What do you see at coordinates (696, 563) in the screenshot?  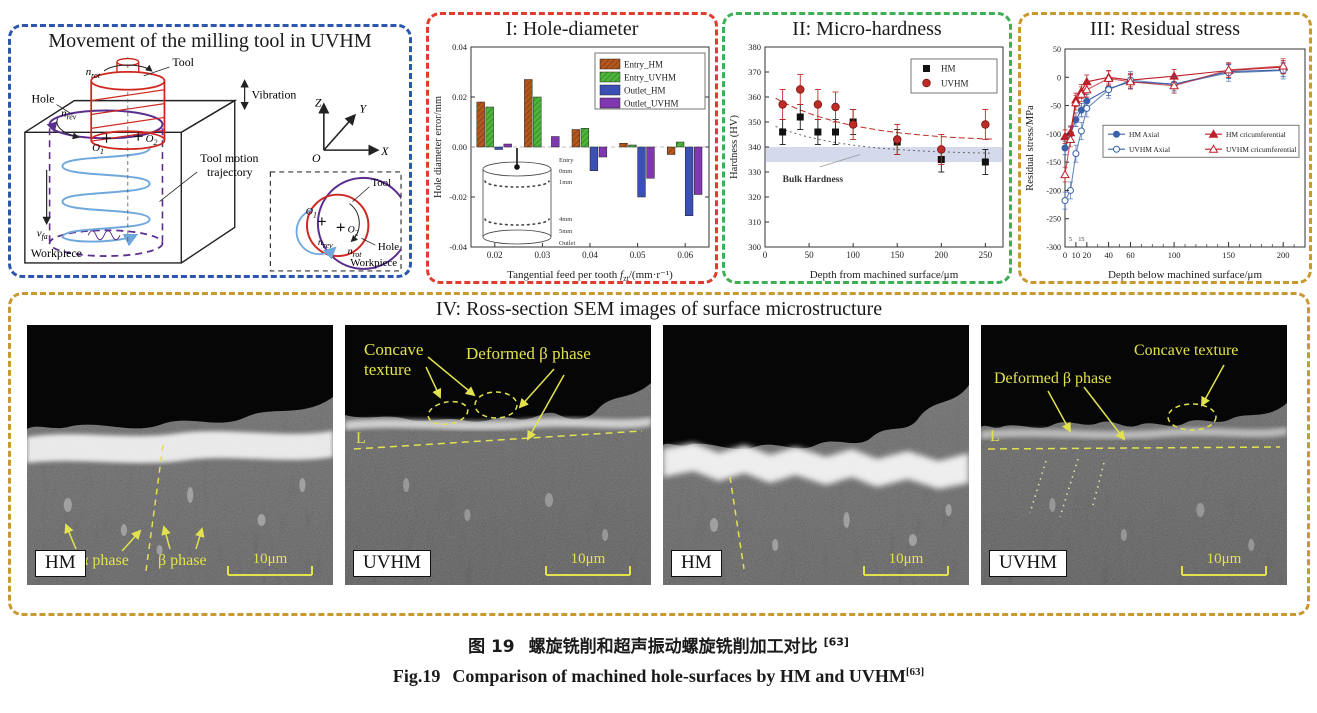 I see `sem-badge-hm-2: HM` at bounding box center [696, 563].